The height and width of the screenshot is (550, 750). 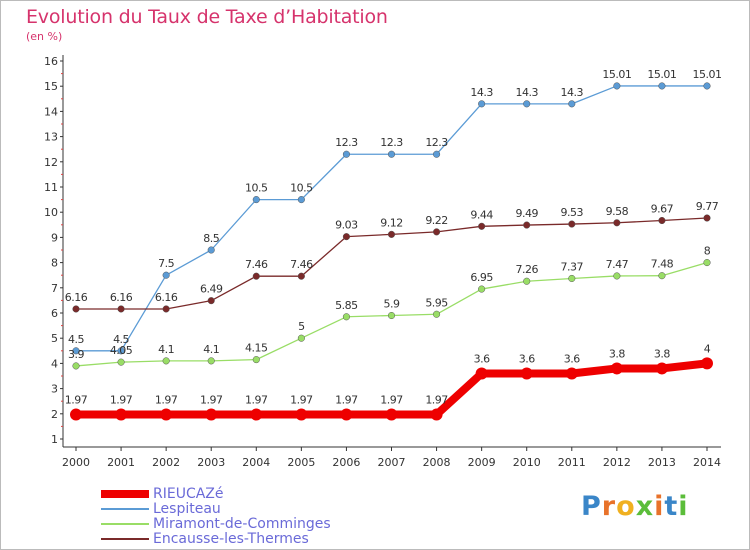 What do you see at coordinates (482, 462) in the screenshot?
I see `x-tick-label: 2009` at bounding box center [482, 462].